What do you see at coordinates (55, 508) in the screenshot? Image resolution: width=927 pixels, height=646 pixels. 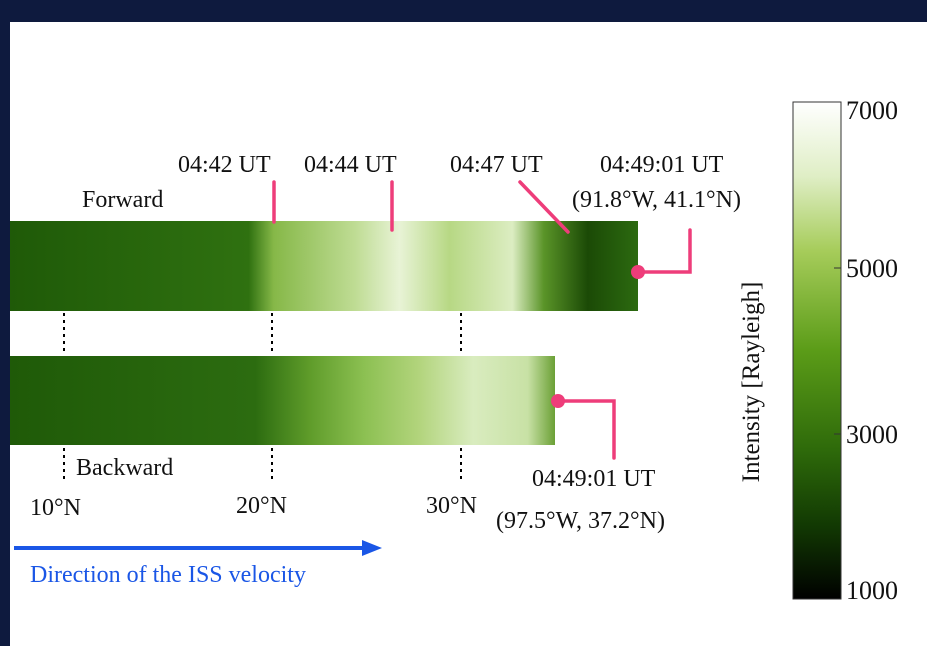 I see `latitude-label-10n: 10°N` at bounding box center [55, 508].